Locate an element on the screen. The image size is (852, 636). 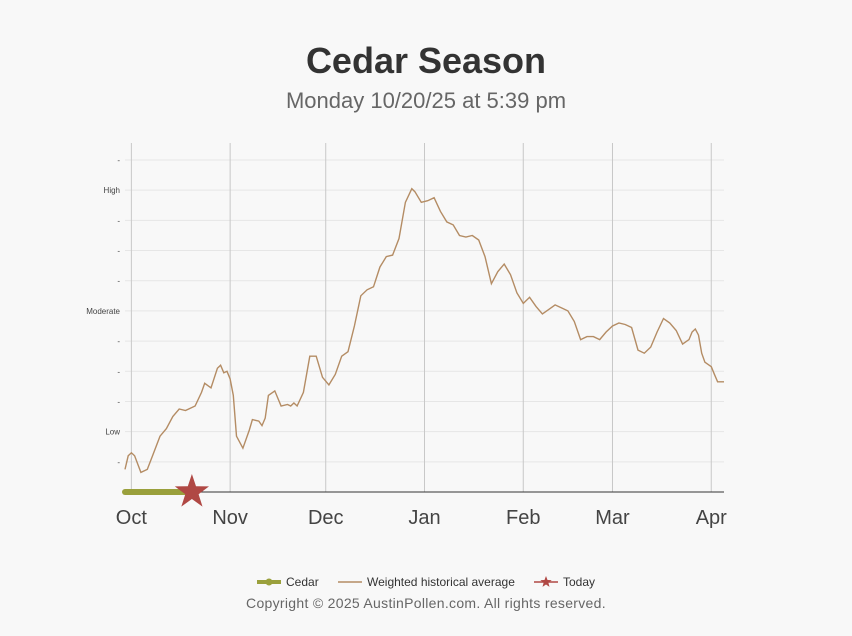
legend-item-today: Today is located at coordinates (564, 582).